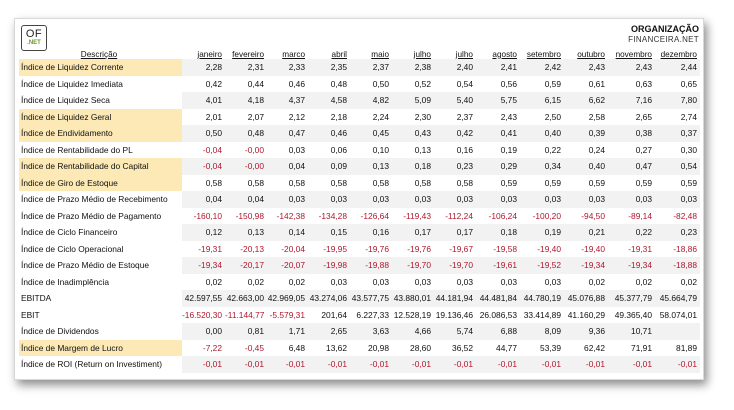 The width and height of the screenshot is (734, 410). Describe the element at coordinates (296, 83) in the screenshot. I see `table-cell: 0,46` at that location.